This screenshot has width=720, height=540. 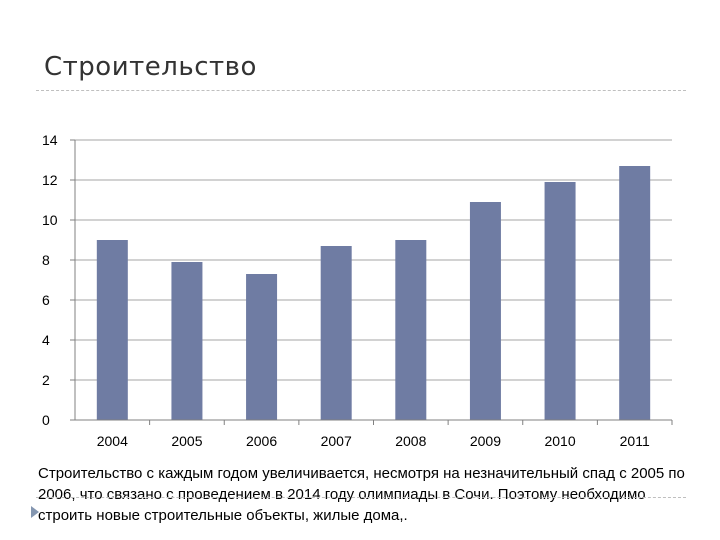 I want to click on y-tick-label: 8, so click(x=46, y=260).